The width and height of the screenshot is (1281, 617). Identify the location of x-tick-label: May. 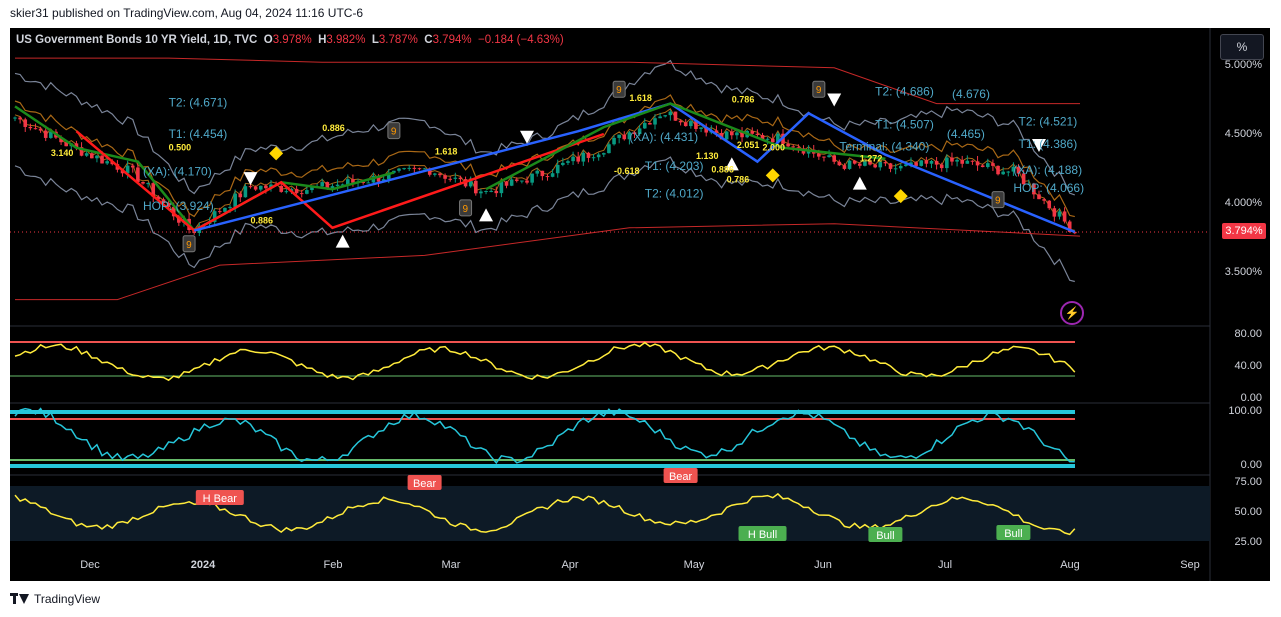
(694, 565).